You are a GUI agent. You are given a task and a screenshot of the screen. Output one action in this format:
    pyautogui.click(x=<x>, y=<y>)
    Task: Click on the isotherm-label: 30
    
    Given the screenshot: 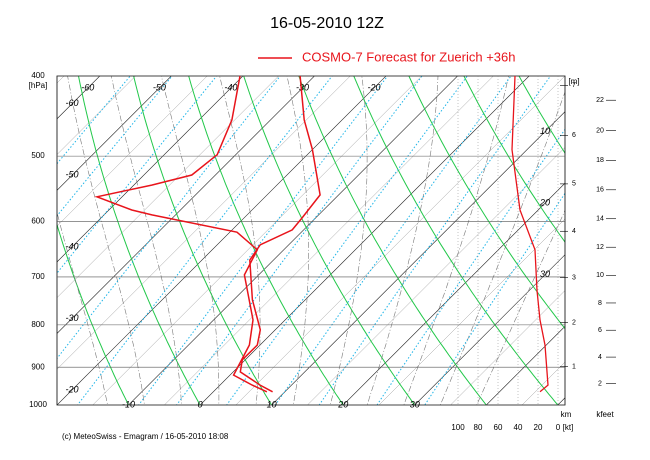 What is the action you would take?
    pyautogui.click(x=545, y=274)
    